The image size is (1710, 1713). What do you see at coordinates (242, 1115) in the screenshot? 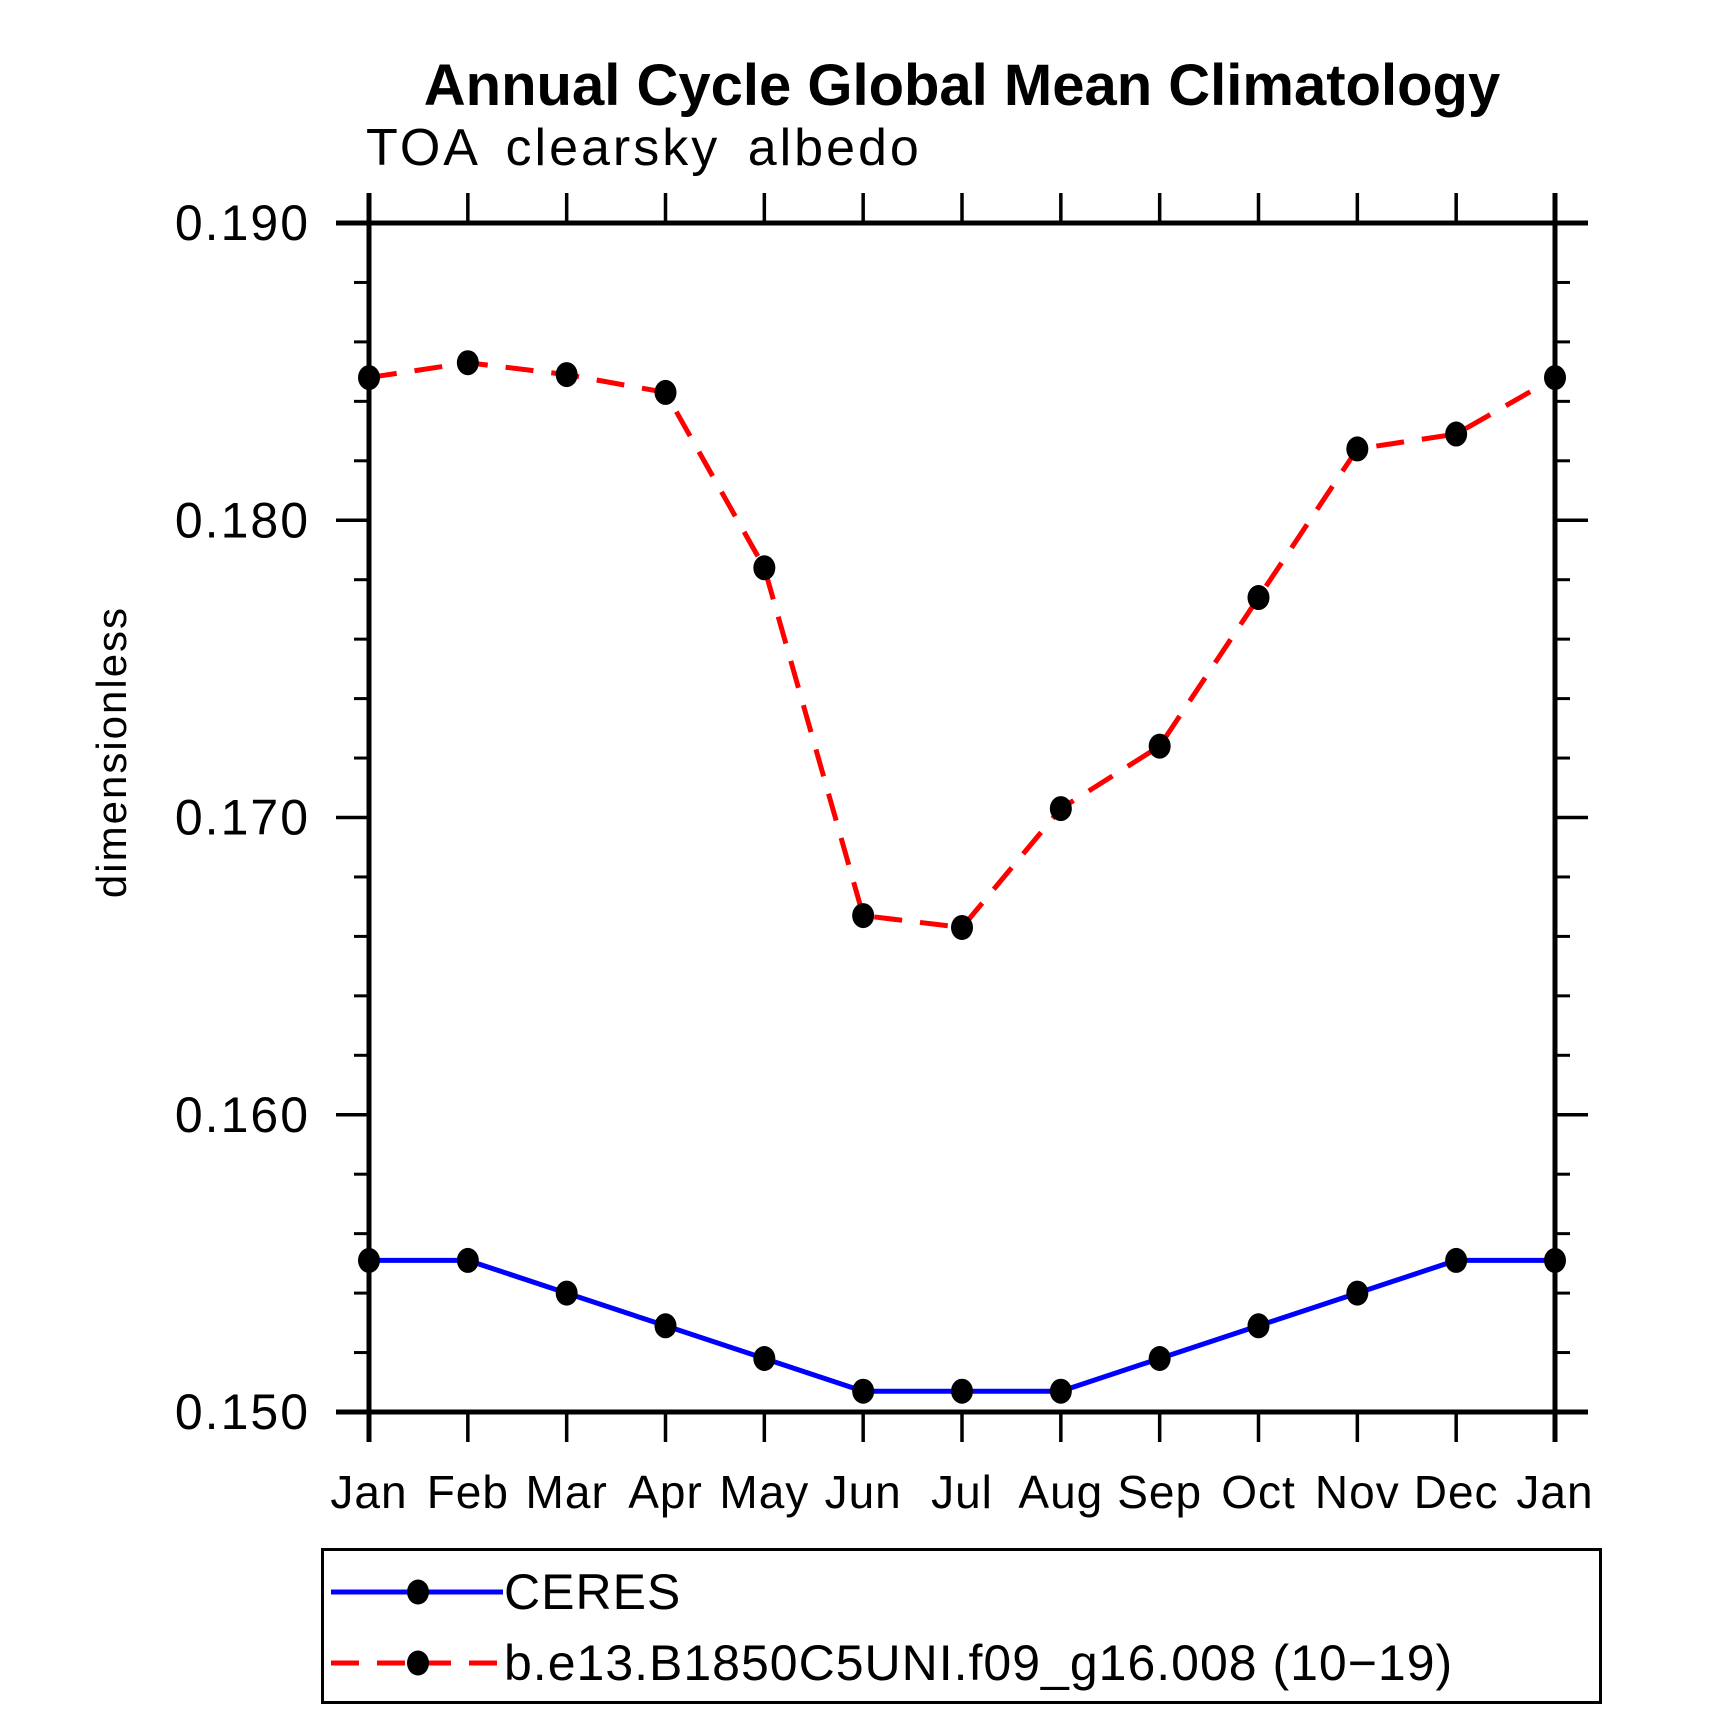
I see `y-tick-label: 0.160` at bounding box center [242, 1115].